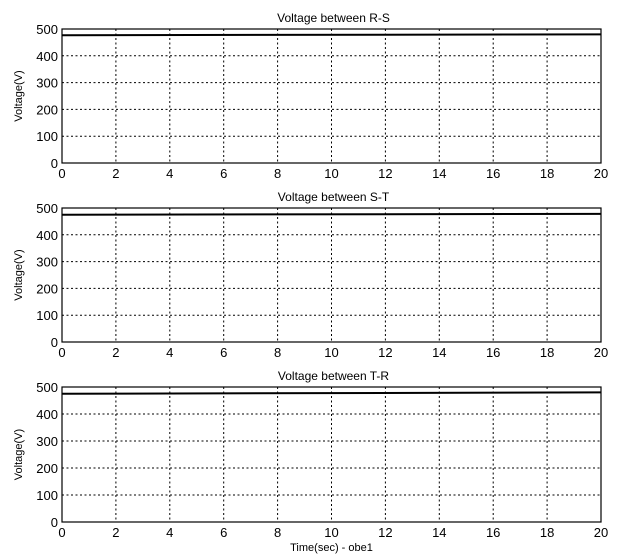  What do you see at coordinates (331, 548) in the screenshot?
I see `x-axis-label: Time(sec) - obe1` at bounding box center [331, 548].